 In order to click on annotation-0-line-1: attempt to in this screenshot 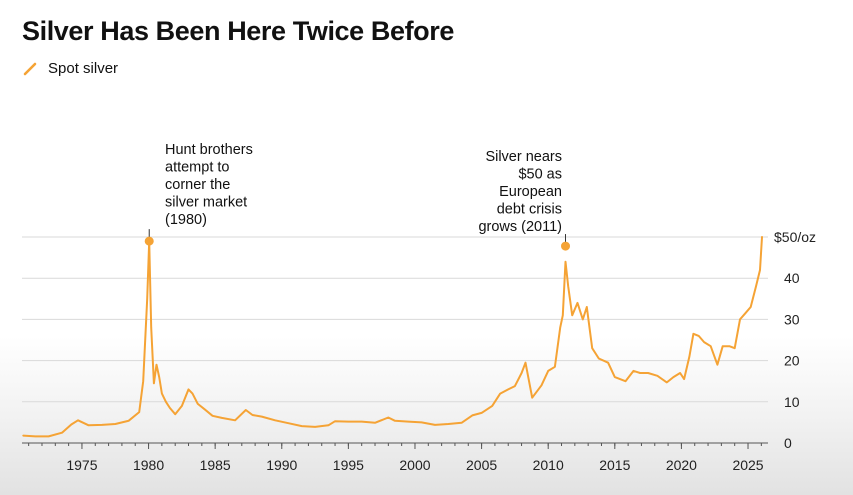, I will do `click(197, 168)`.